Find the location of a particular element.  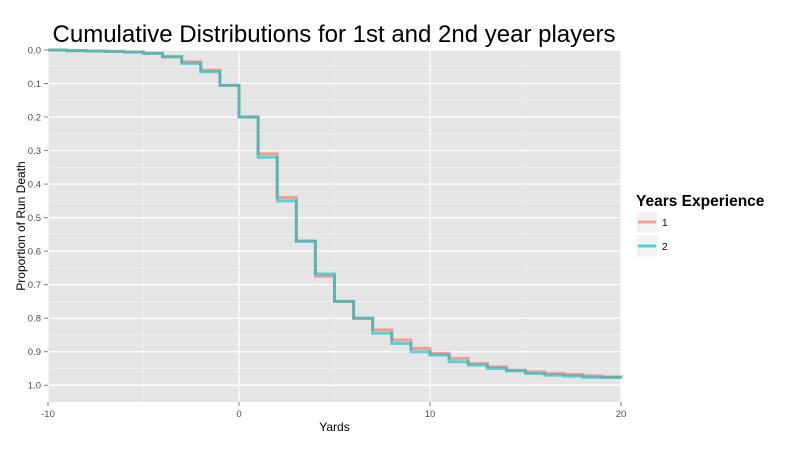

legend: Years Experience 1 2 is located at coordinates (700, 225).